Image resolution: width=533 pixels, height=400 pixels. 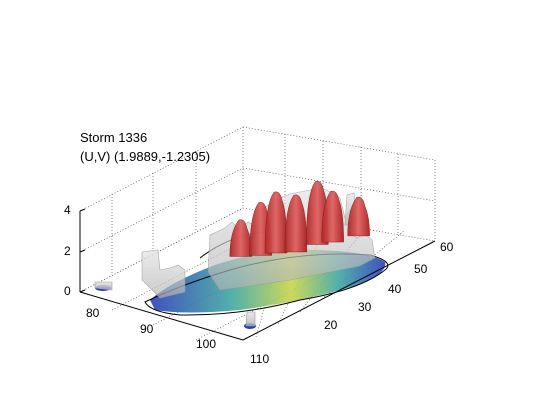 I want to click on red-isosurface, so click(x=299, y=218).